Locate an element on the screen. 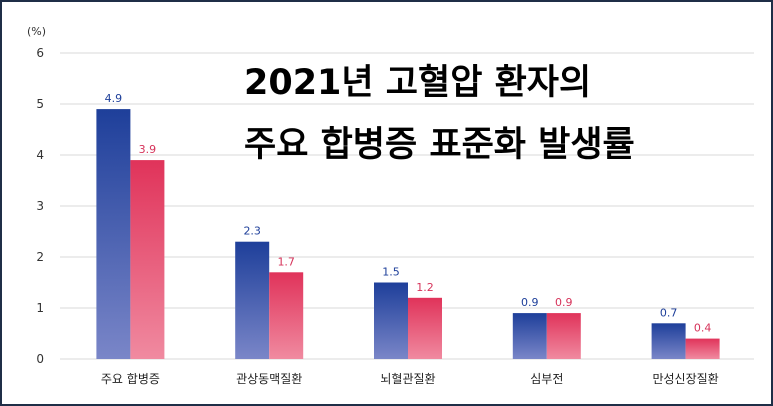  chart-title-line-2: 주요 합병증 표준화 발생률 is located at coordinates (439, 145).